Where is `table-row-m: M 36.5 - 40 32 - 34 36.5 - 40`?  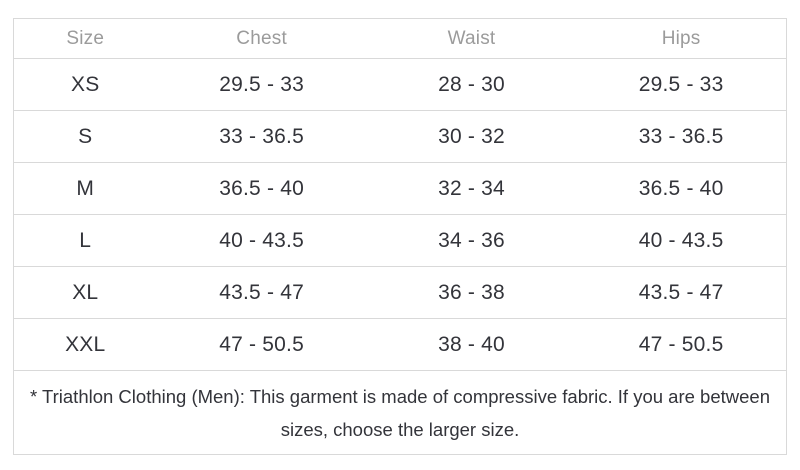
table-row-m: M 36.5 - 40 32 - 34 36.5 - 40 is located at coordinates (400, 188).